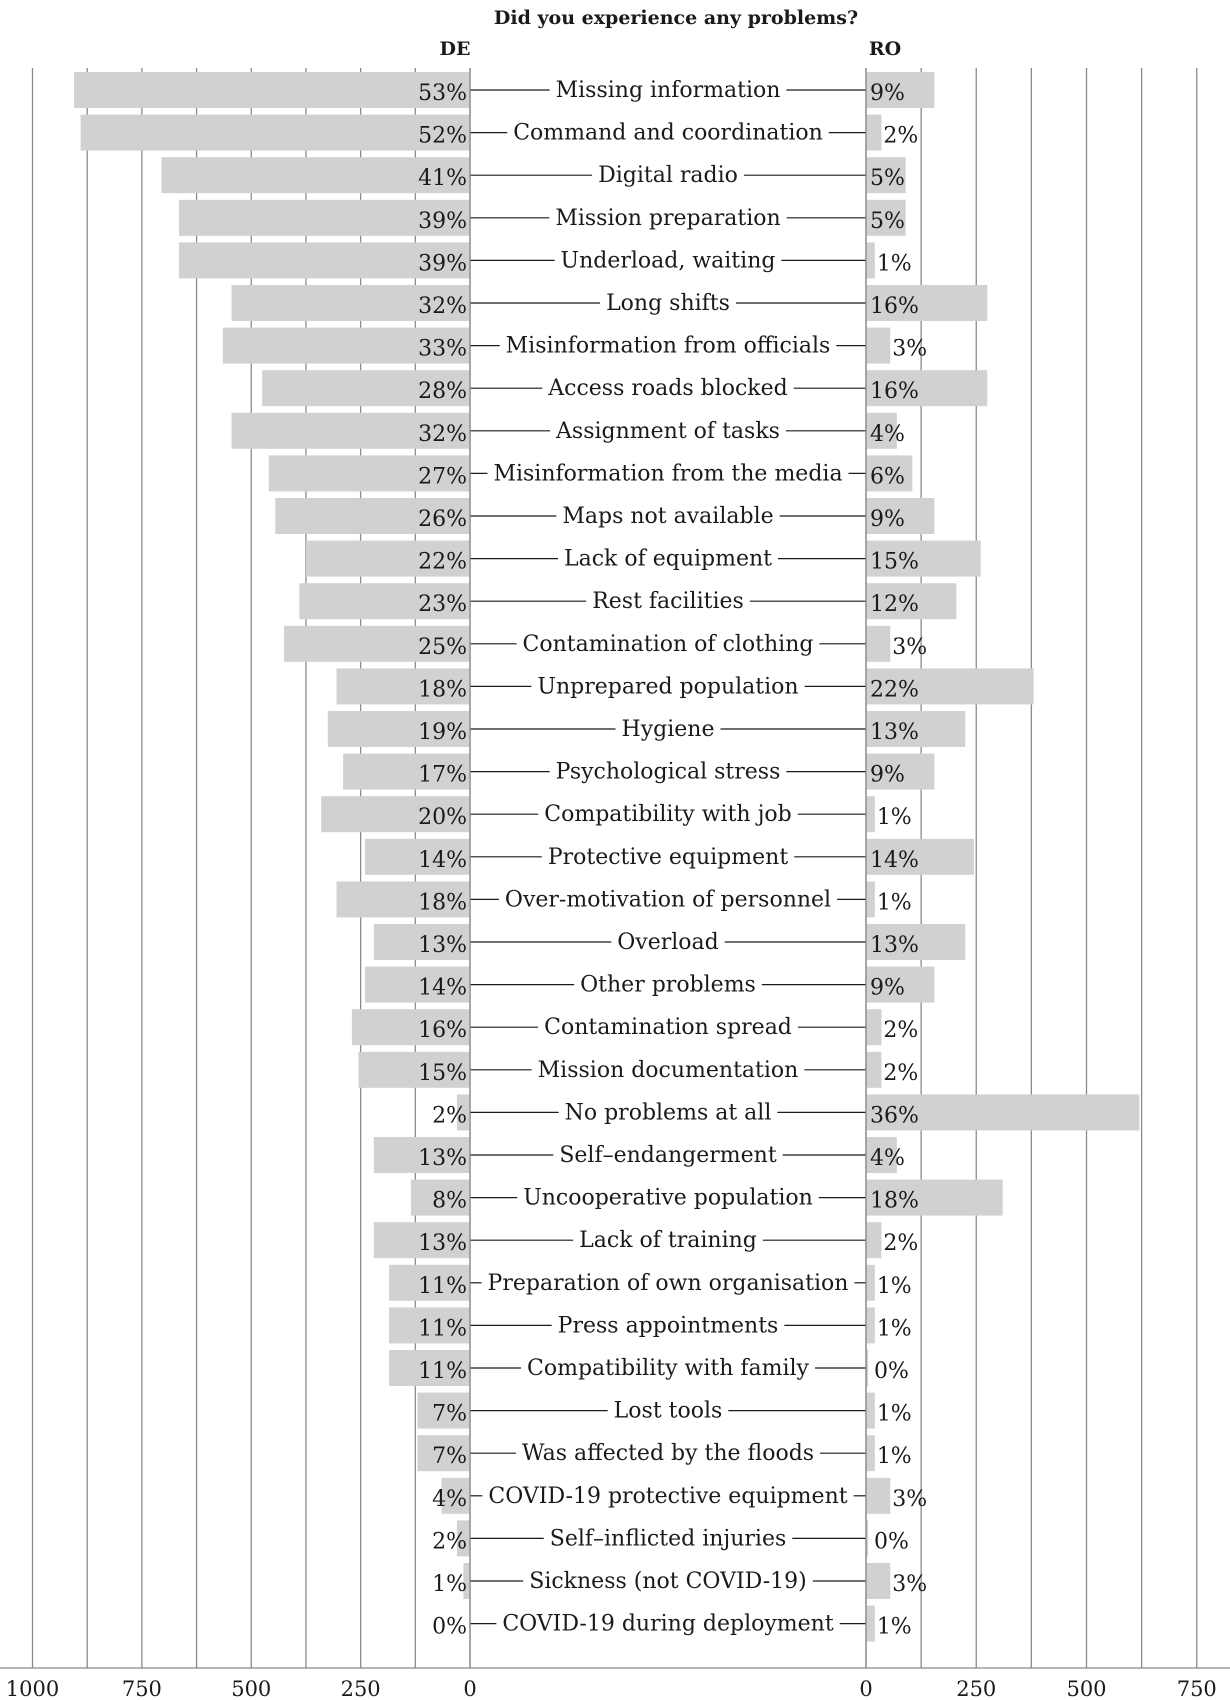 This screenshot has height=1700, width=1230. Describe the element at coordinates (667, 473) in the screenshot. I see `category-label: Misinformation from the media` at that location.